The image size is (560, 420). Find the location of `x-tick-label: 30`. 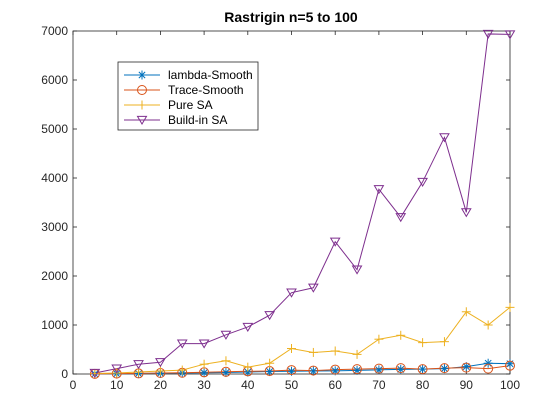

x-tick-label: 30 is located at coordinates (204, 385).